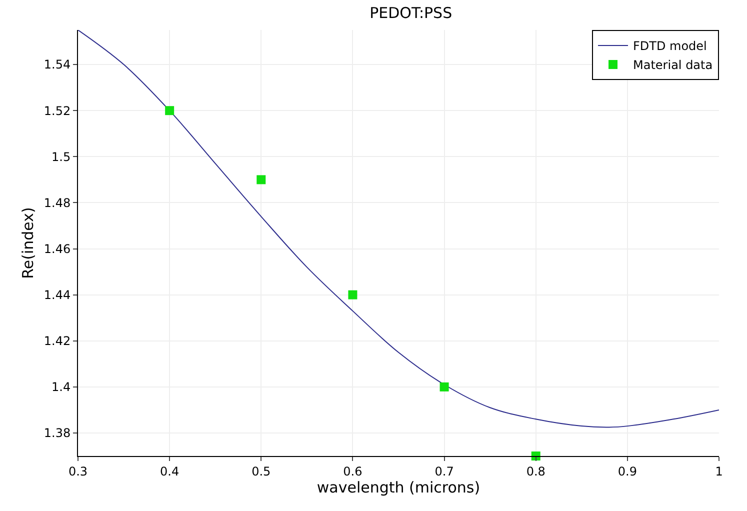  Describe the element at coordinates (719, 471) in the screenshot. I see `x-tick-label: 1` at that location.